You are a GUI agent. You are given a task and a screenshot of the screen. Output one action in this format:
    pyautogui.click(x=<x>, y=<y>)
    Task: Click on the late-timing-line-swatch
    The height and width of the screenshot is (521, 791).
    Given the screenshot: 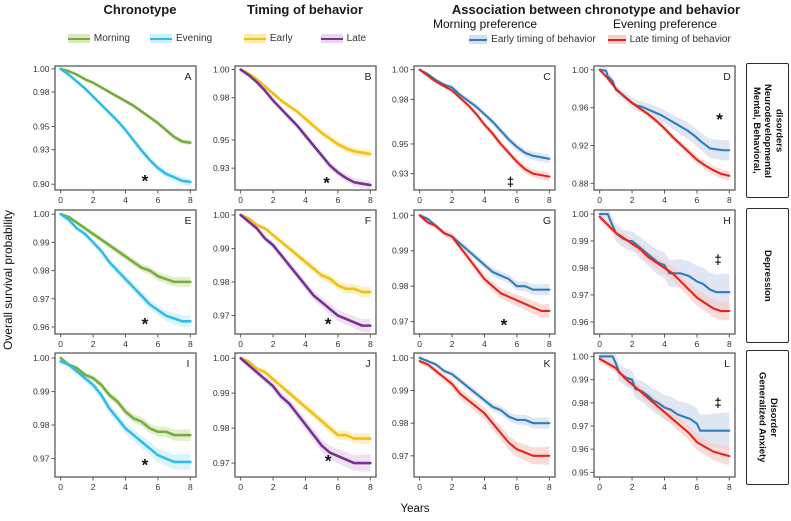 What is the action you would take?
    pyautogui.click(x=616, y=39)
    